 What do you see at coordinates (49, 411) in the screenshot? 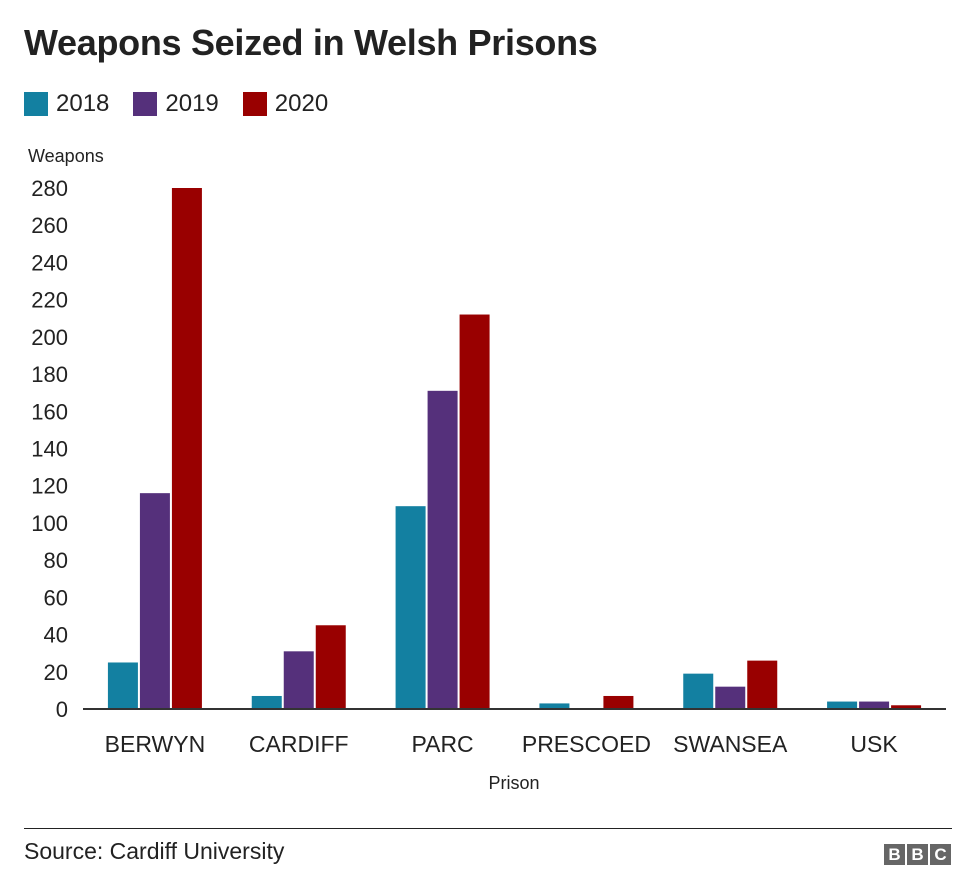
I see `y-tick-label: 160` at bounding box center [49, 411].